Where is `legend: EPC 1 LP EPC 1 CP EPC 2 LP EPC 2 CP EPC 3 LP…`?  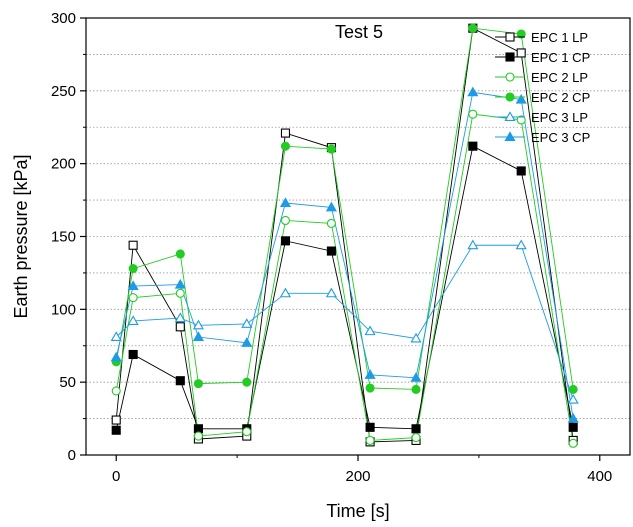 legend: EPC 1 LP EPC 1 CP EPC 2 LP EPC 2 CP EPC 3 LP… is located at coordinates (542, 87).